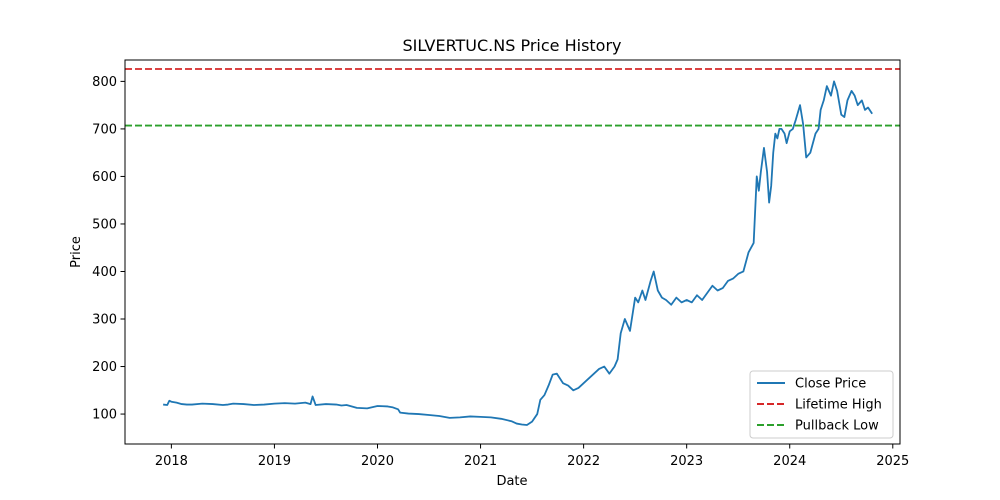  Describe the element at coordinates (686, 461) in the screenshot. I see `x-tick-label: 2023` at that location.